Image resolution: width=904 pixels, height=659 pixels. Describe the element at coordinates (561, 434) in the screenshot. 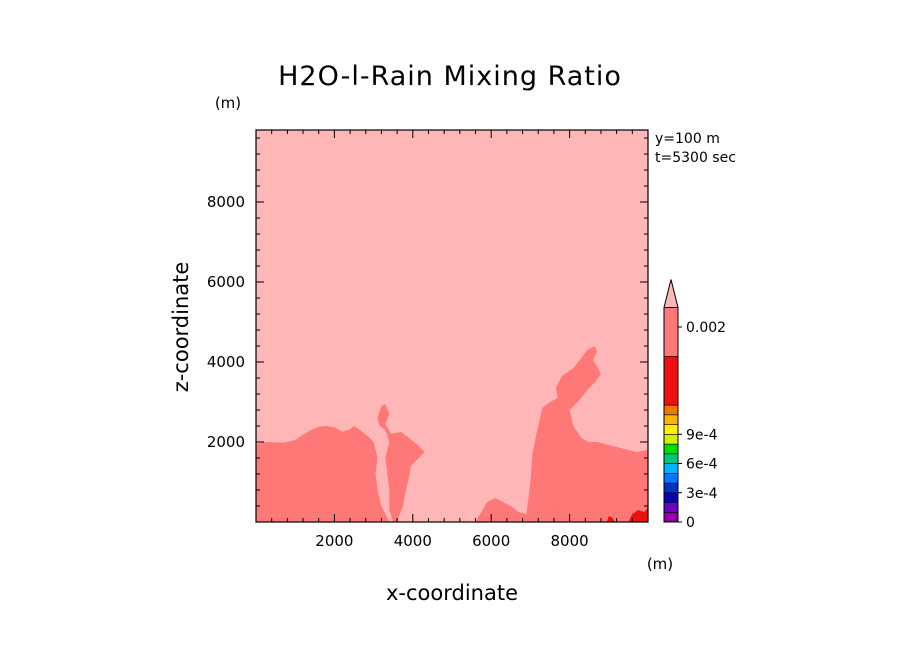

I see `right-rain-region` at that location.